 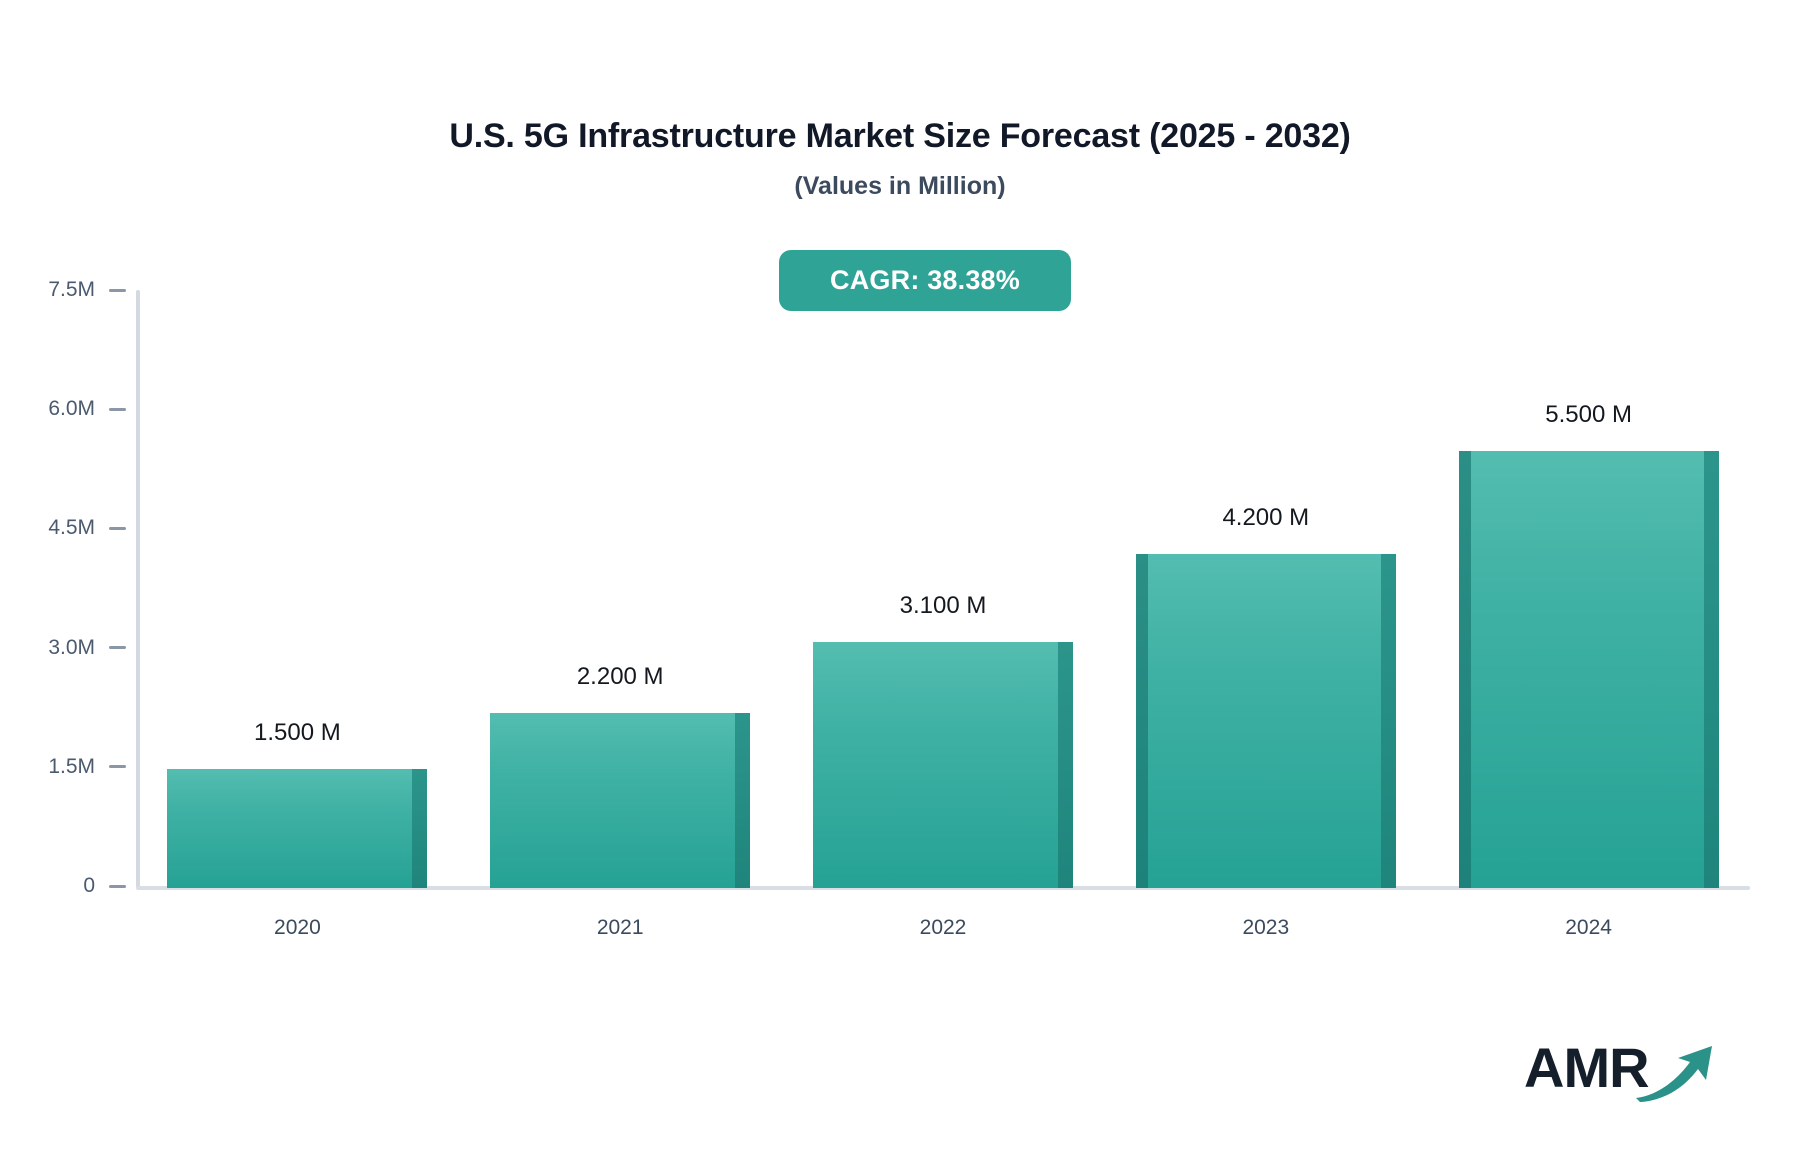 What do you see at coordinates (71, 409) in the screenshot?
I see `y-axis-tick-label: 6.0M` at bounding box center [71, 409].